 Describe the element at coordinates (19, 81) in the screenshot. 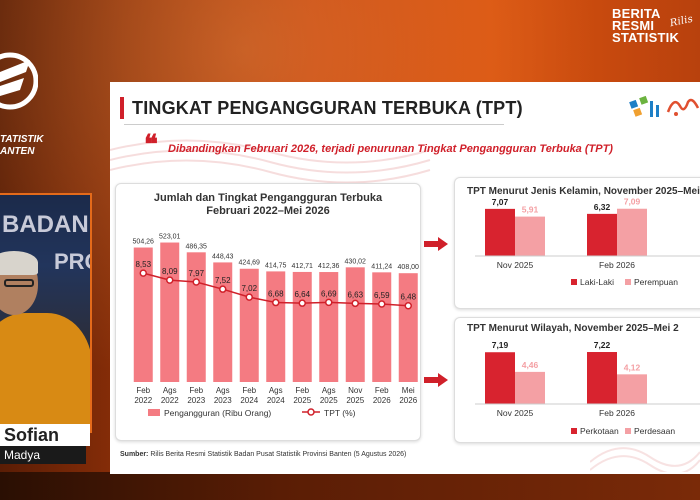

I see `bps-emblem-icon` at that location.